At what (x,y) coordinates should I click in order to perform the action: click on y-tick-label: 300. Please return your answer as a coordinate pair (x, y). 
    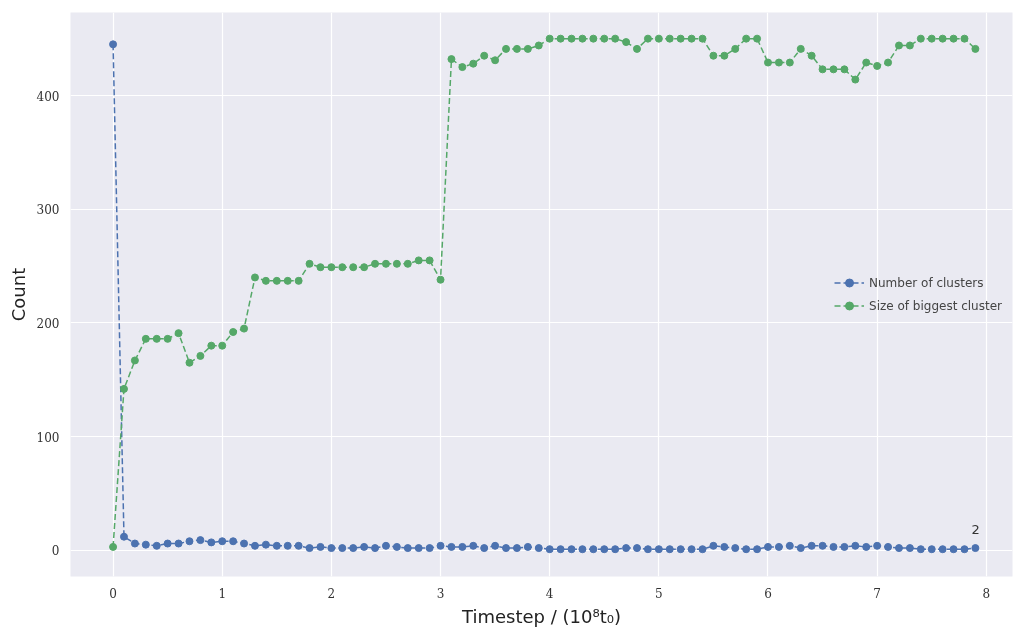
    Looking at the image, I should click on (48, 210).